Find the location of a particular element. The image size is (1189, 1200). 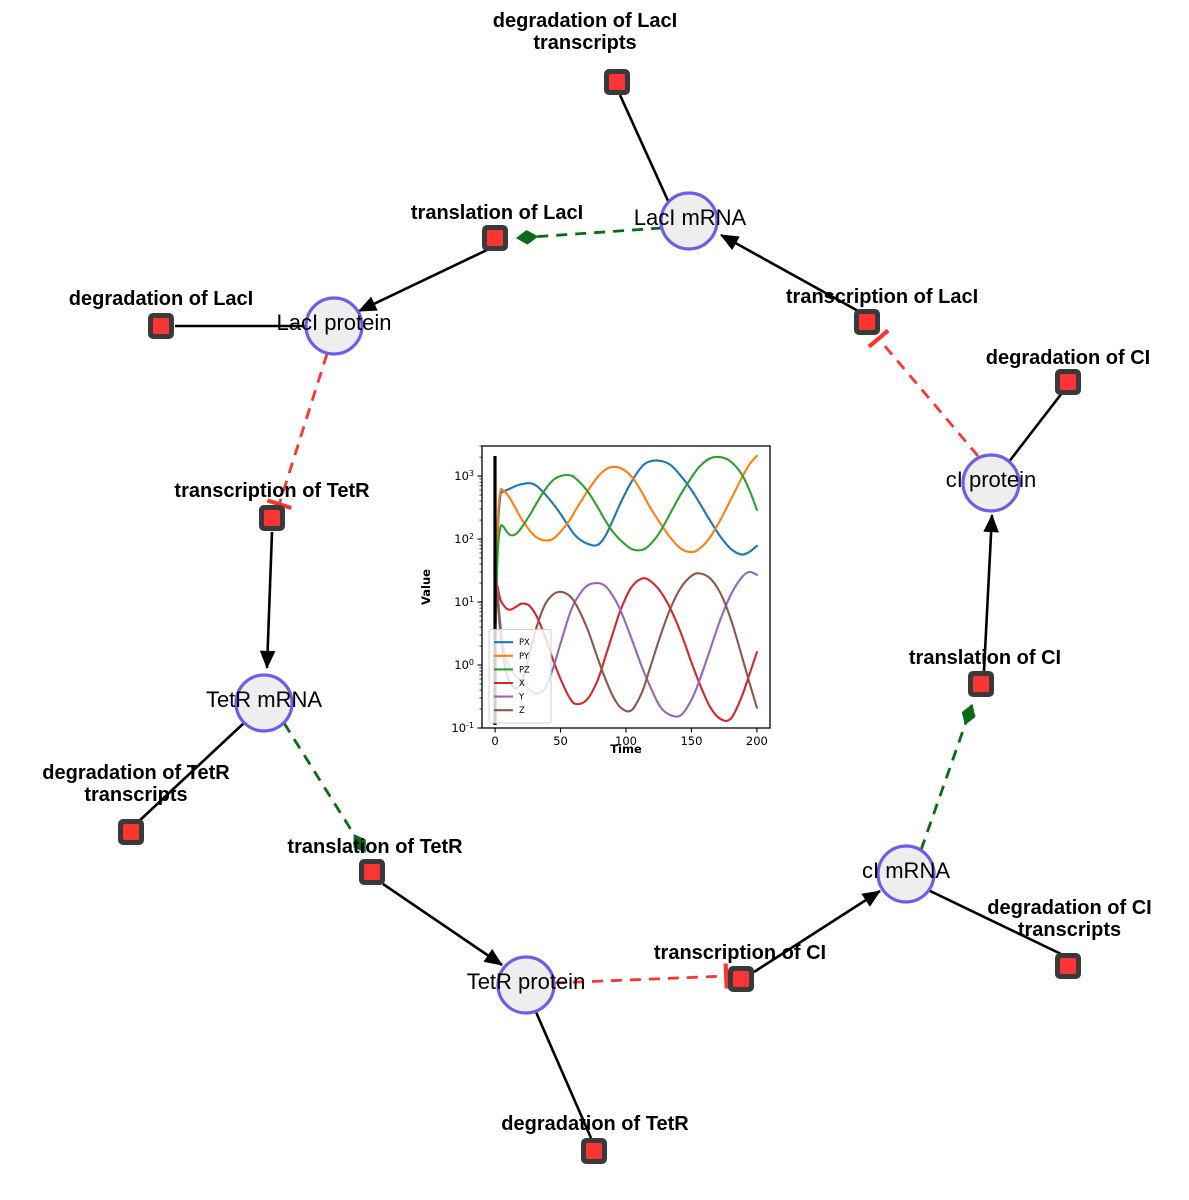

reaction-node-degradation-laci is located at coordinates (161, 326).